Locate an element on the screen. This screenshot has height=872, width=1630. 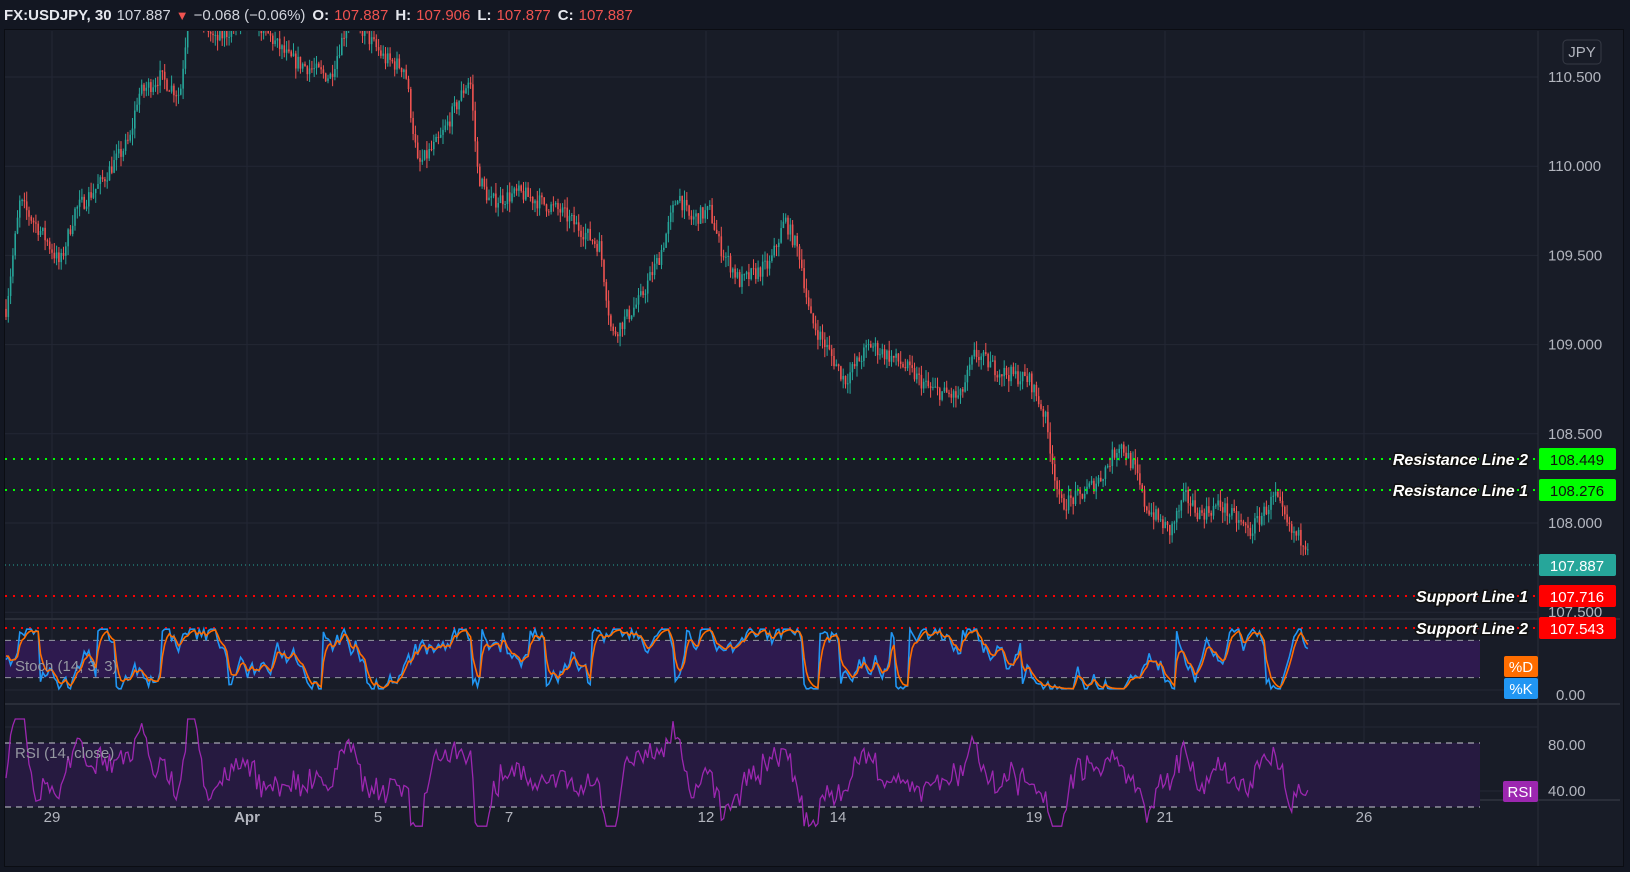
time-axis-tick: 12 is located at coordinates (706, 817).